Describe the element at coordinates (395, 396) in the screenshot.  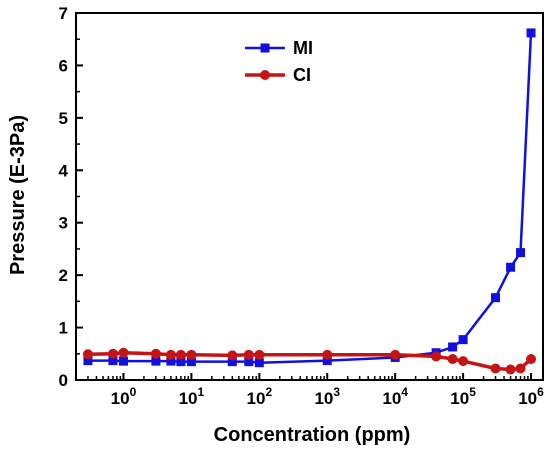
I see `x-tick-label: 10⁴` at that location.